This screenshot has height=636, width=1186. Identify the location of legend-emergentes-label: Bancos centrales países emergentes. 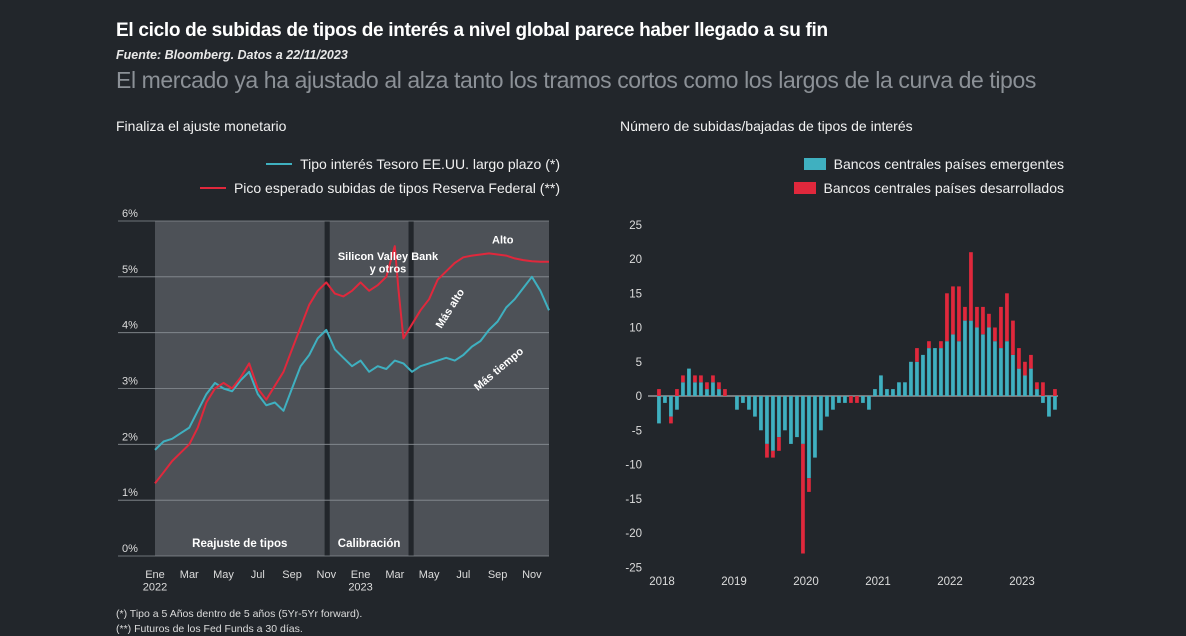
(948, 164).